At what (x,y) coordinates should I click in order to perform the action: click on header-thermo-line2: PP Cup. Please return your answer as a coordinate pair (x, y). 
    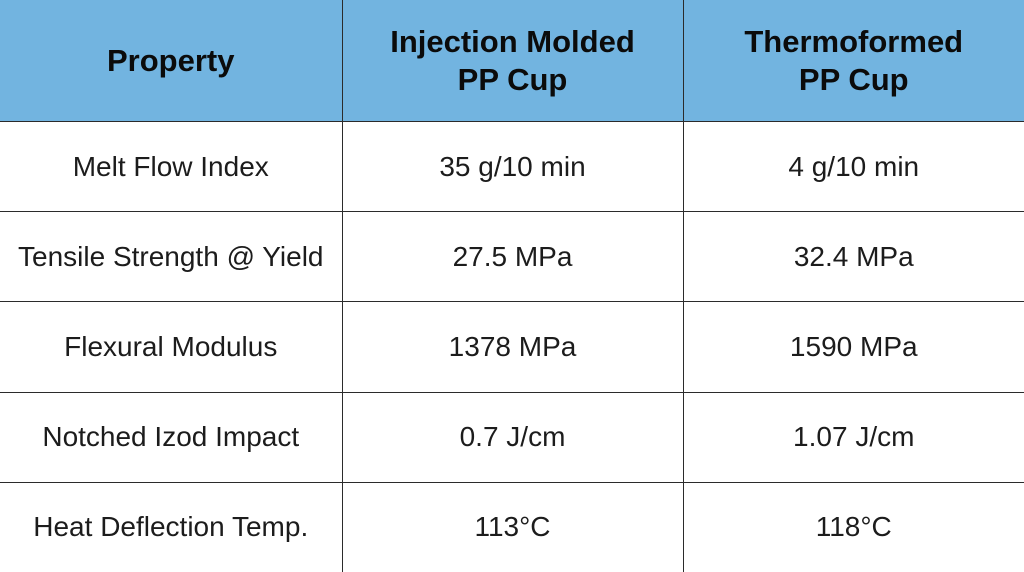
    Looking at the image, I should click on (853, 79).